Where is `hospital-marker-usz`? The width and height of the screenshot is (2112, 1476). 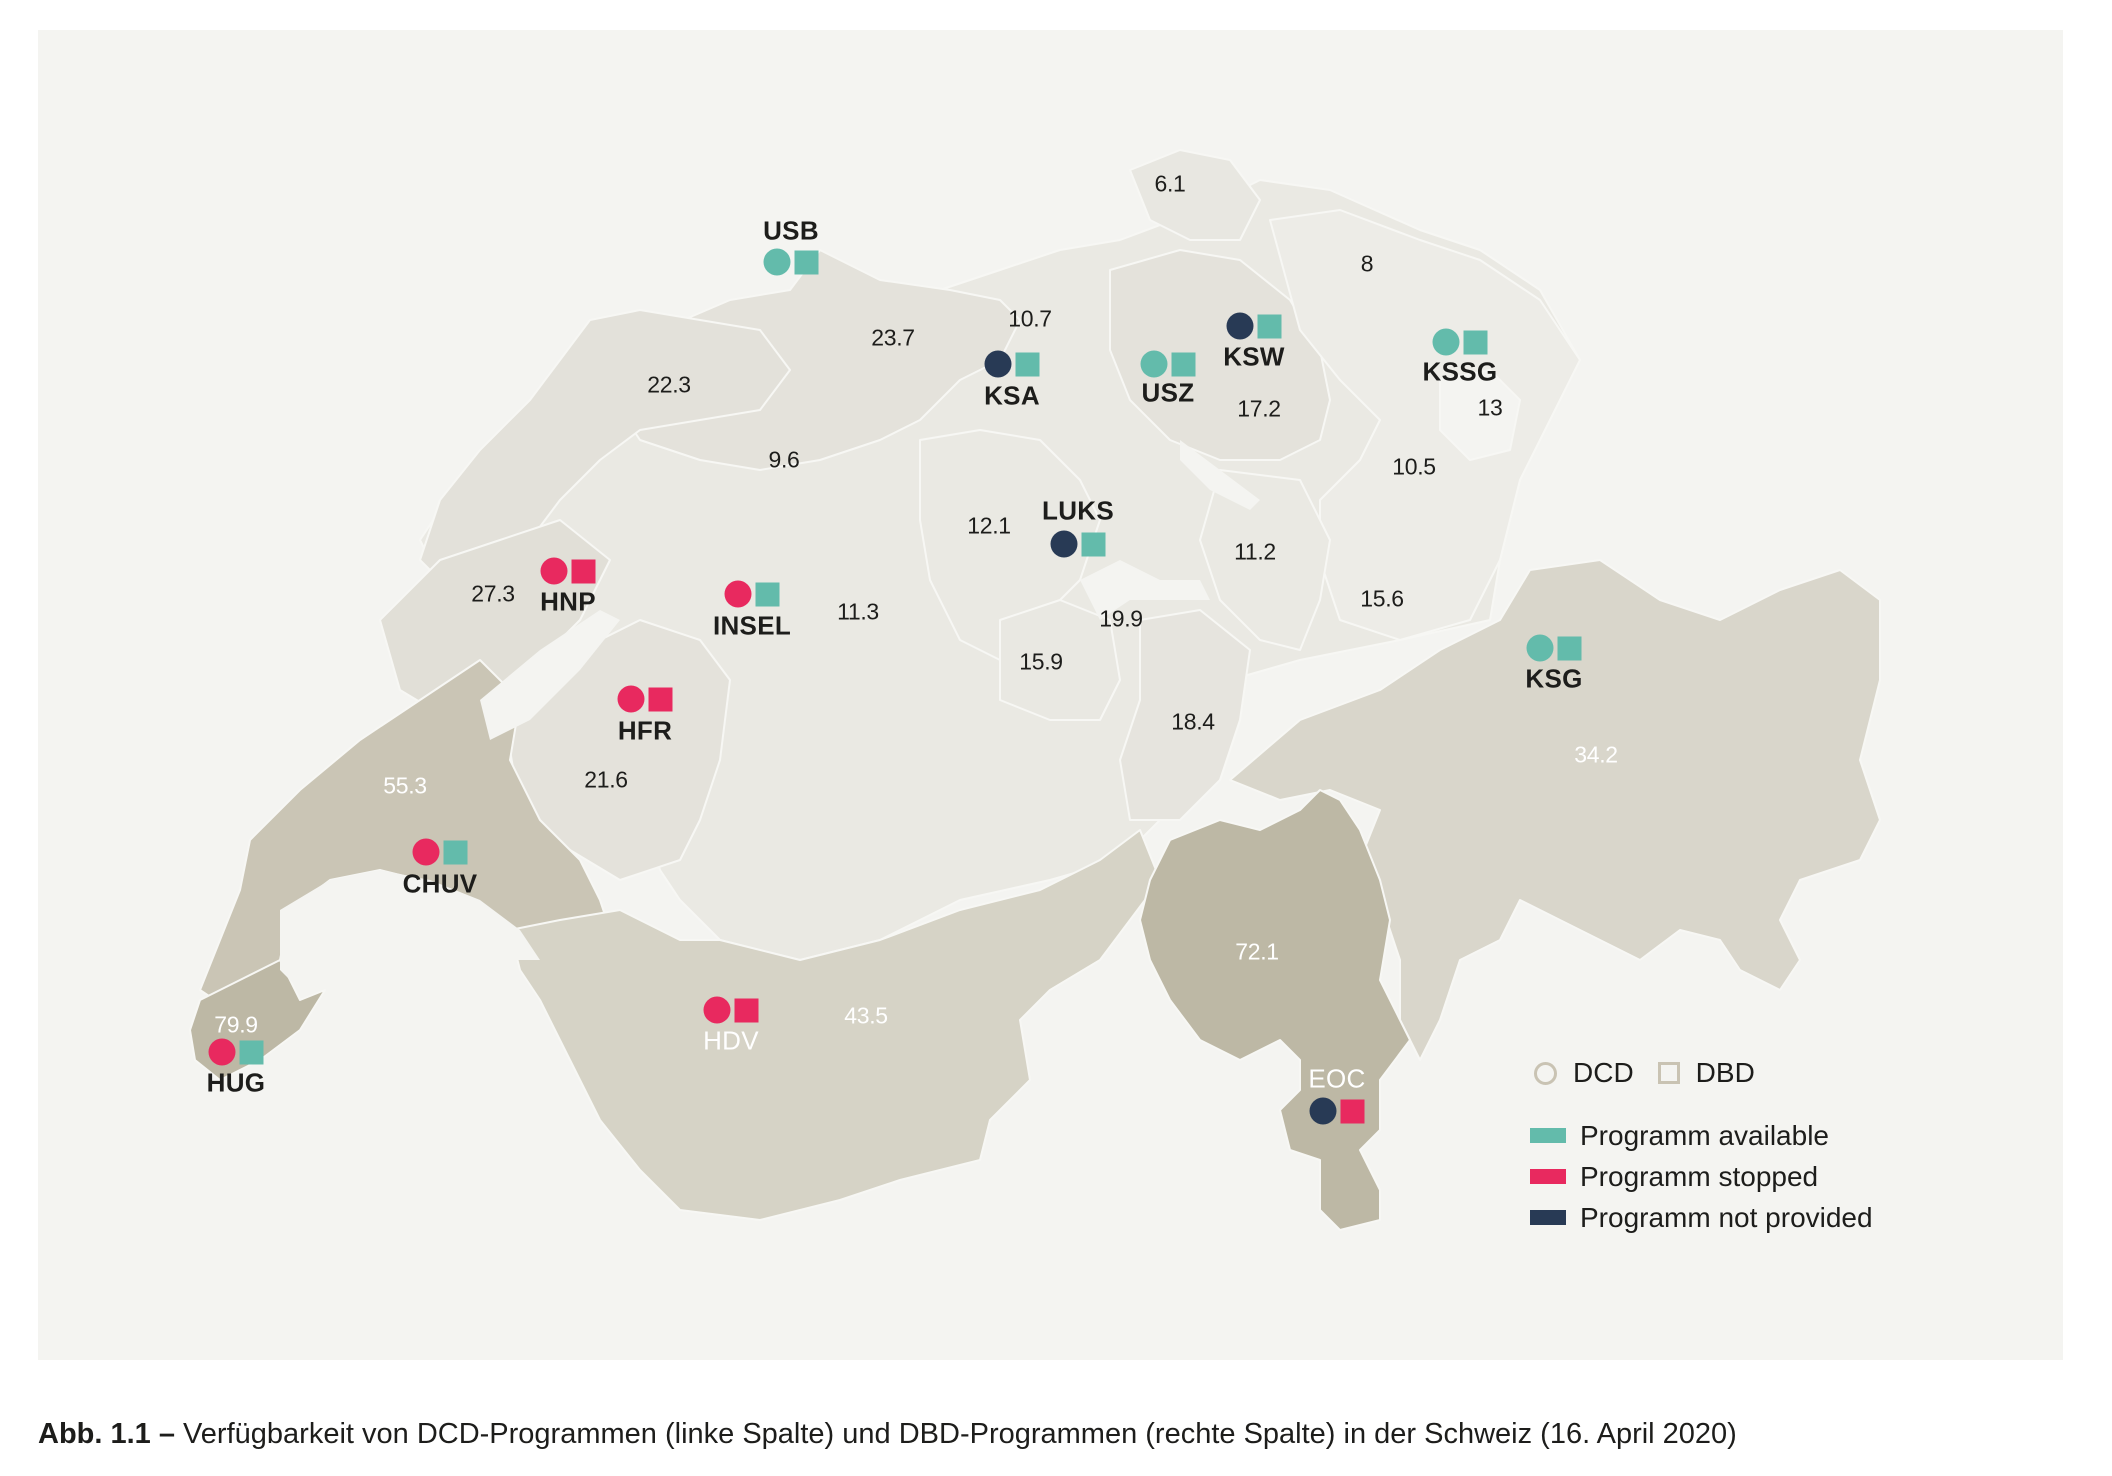
hospital-marker-usz is located at coordinates (1168, 364).